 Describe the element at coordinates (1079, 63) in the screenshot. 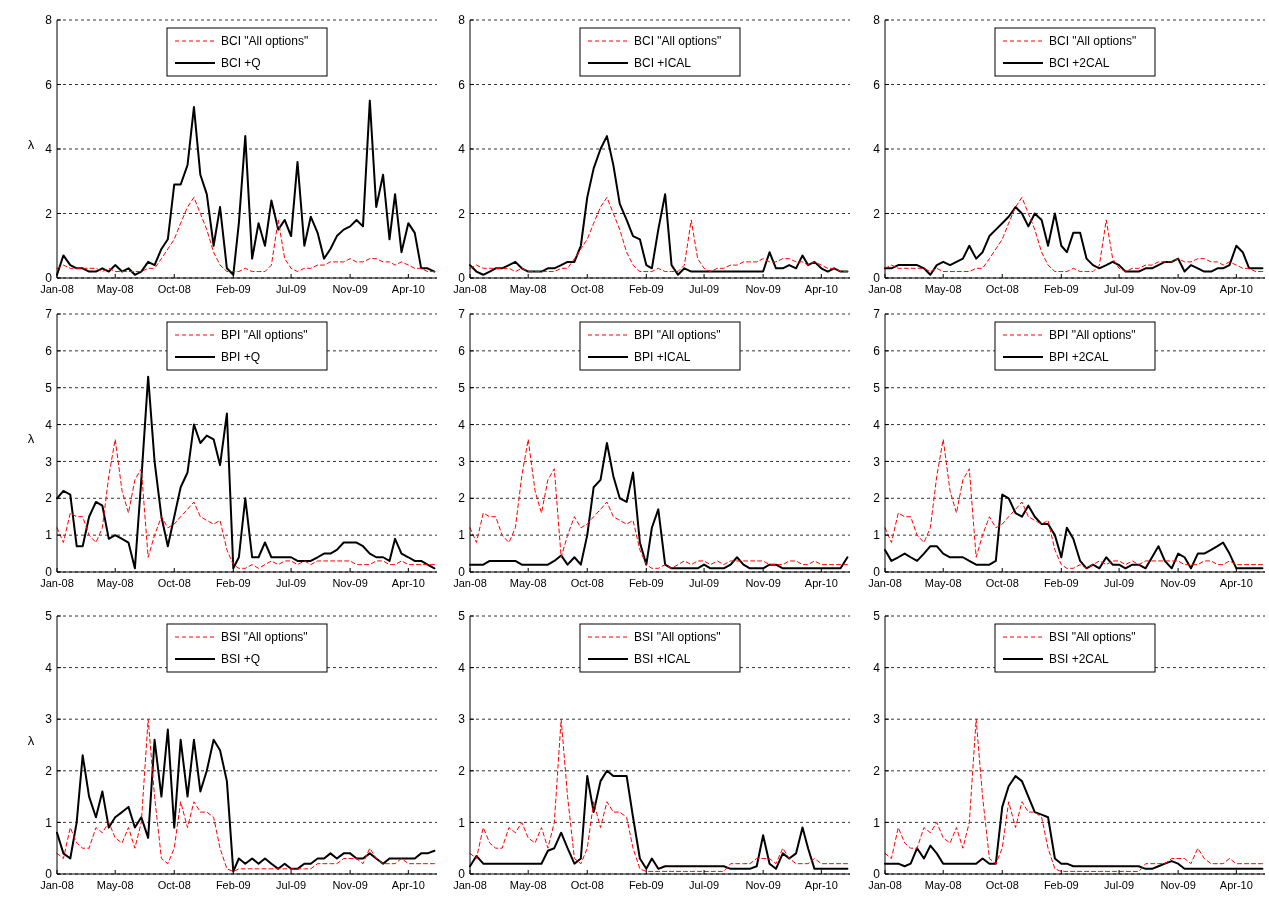

I see `legend-label: BCI +2CAL` at that location.